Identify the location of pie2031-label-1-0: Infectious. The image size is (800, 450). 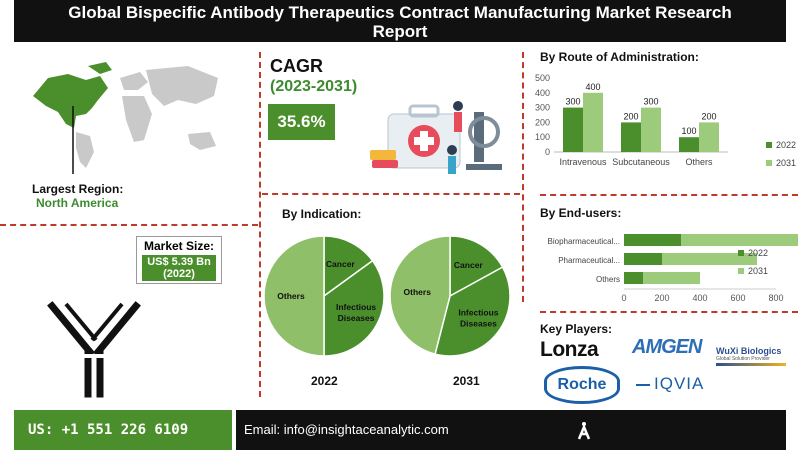
(478, 313).